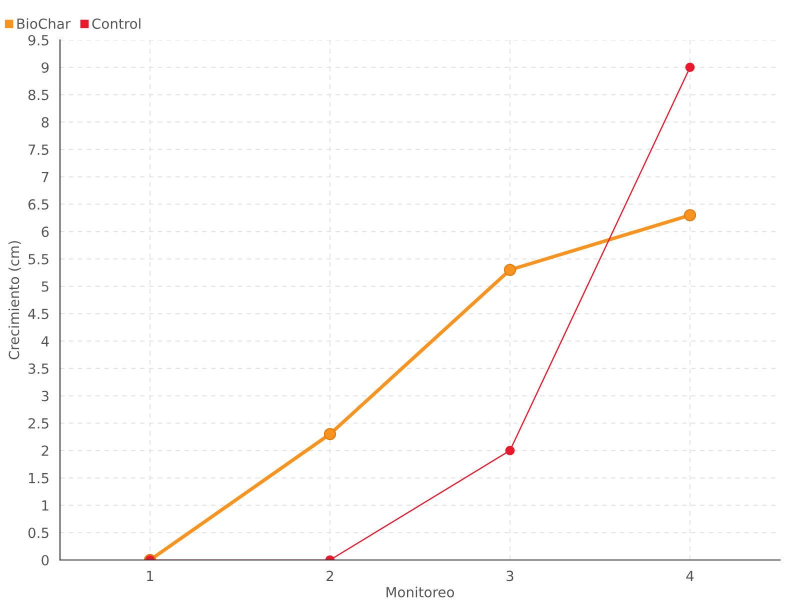 The image size is (800, 600). I want to click on y-tick-label: 6, so click(45, 232).